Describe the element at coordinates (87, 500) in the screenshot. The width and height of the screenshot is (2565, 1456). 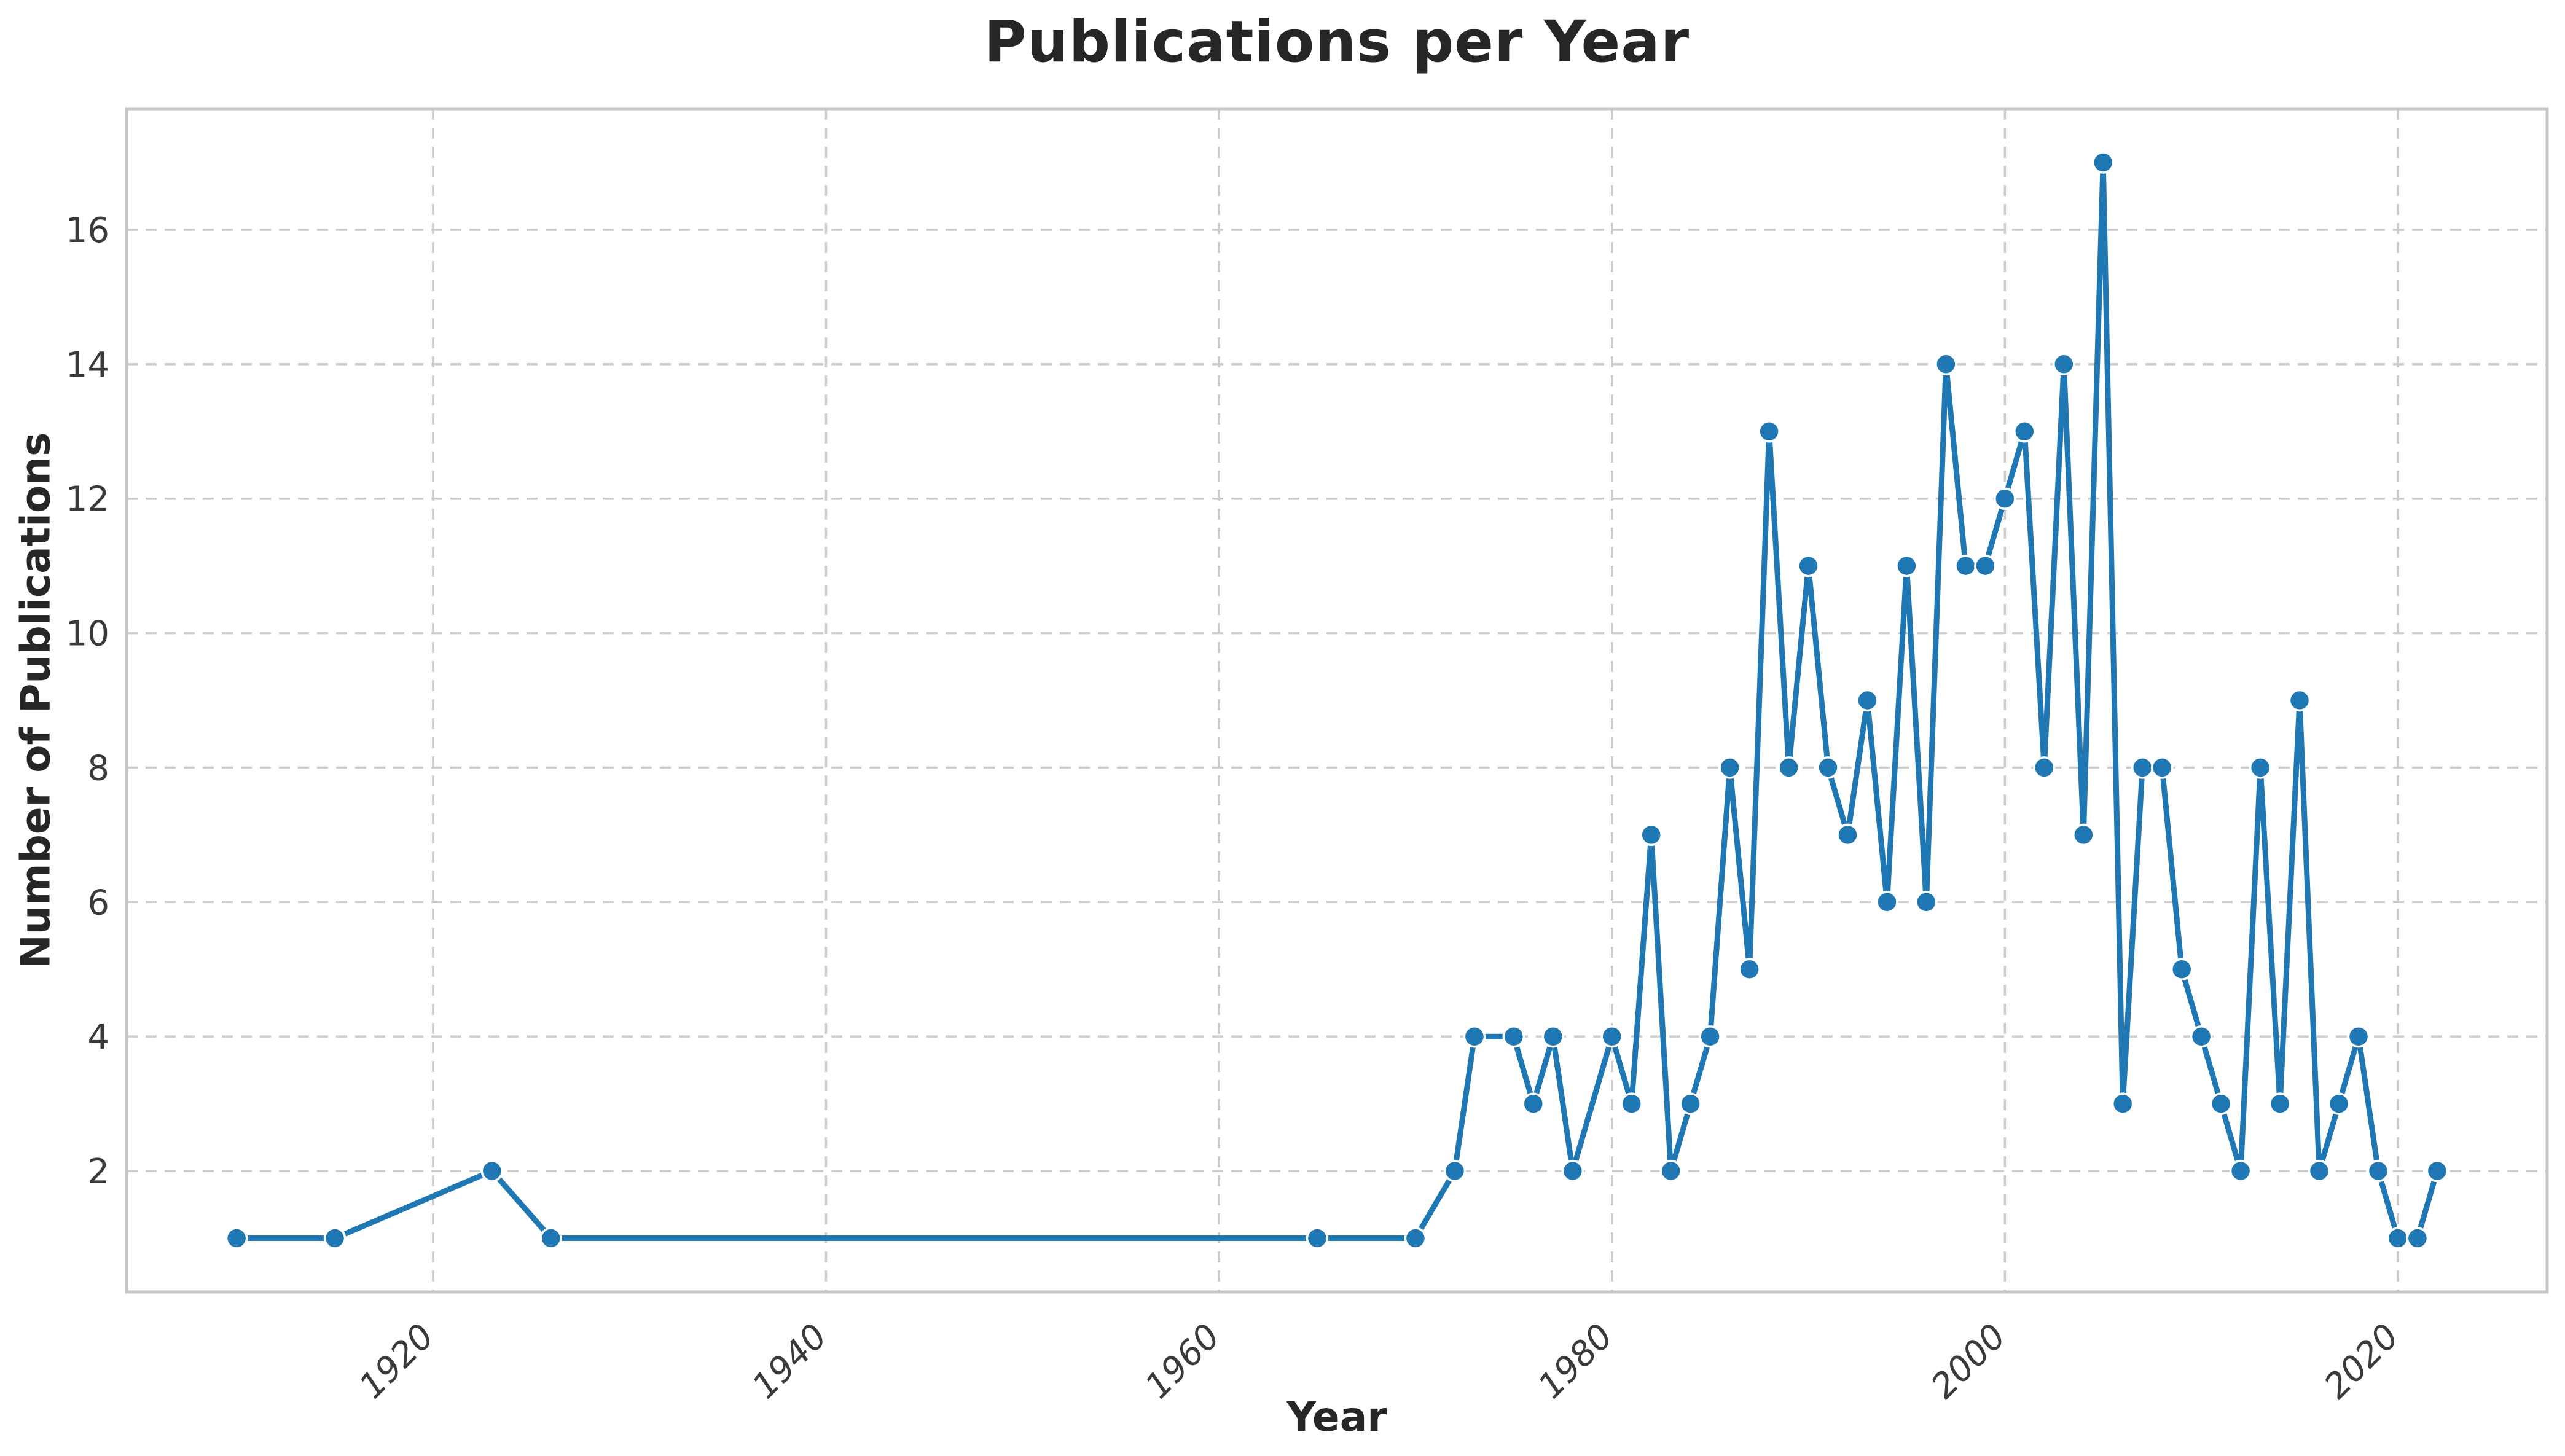
I see `y-tick-label: 12` at that location.